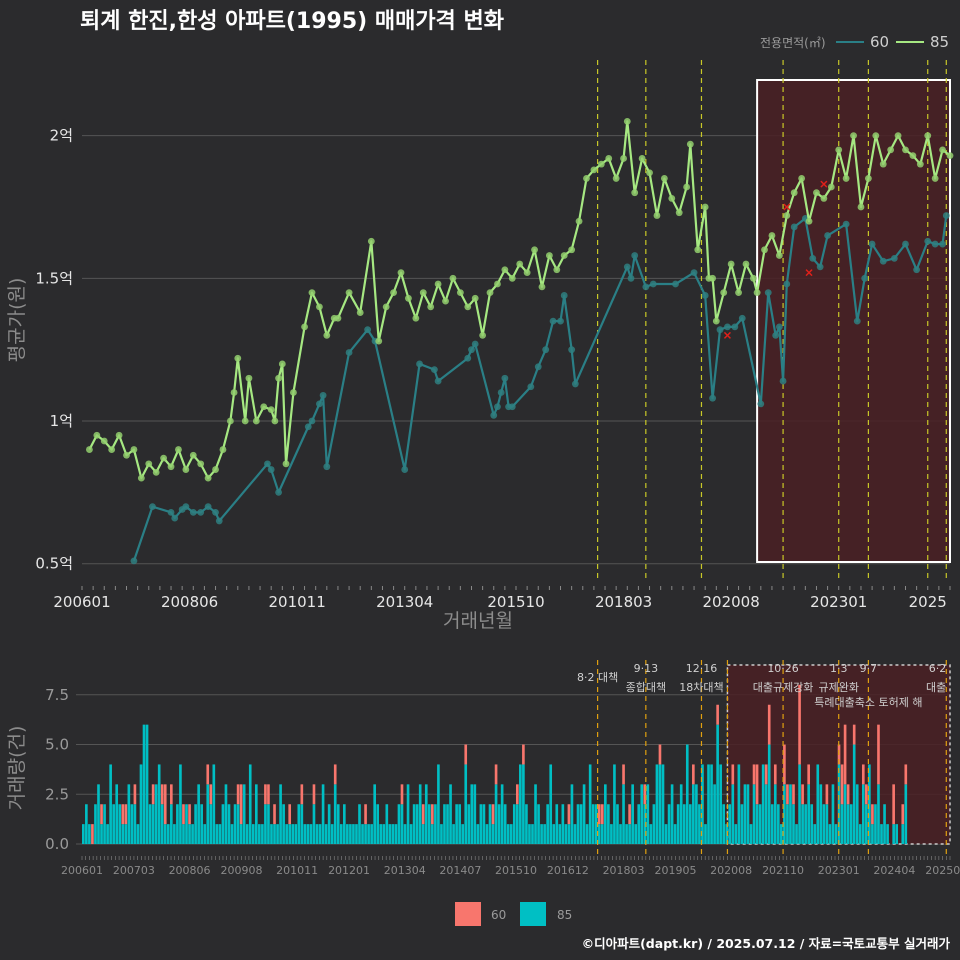 The image size is (960, 960). I want to click on volume-x-tick-label: 201905, so click(676, 870).